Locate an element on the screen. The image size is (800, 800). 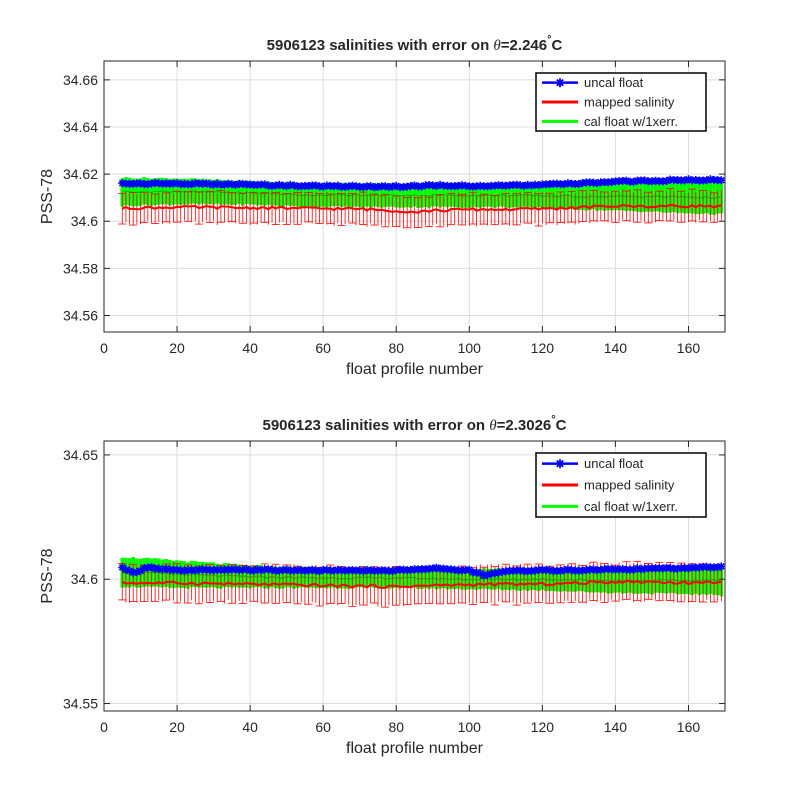
y-tick-label: 34.55 is located at coordinates (80, 704).